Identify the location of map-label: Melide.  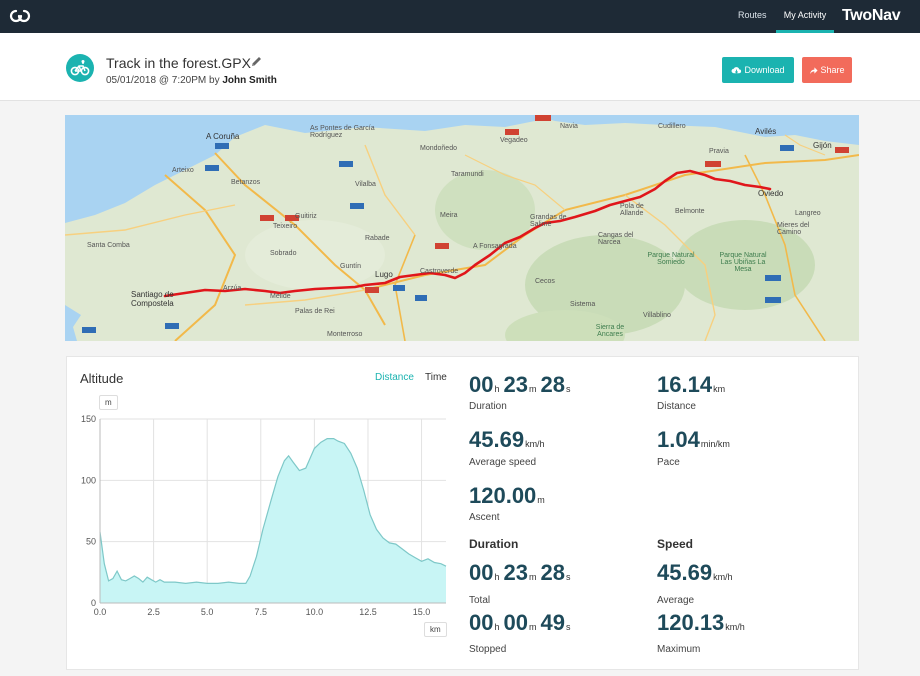
(280, 296).